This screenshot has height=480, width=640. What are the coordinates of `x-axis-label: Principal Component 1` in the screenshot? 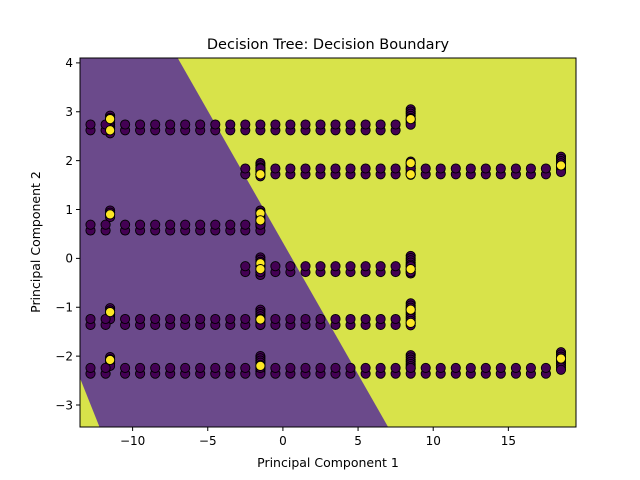 It's located at (328, 462).